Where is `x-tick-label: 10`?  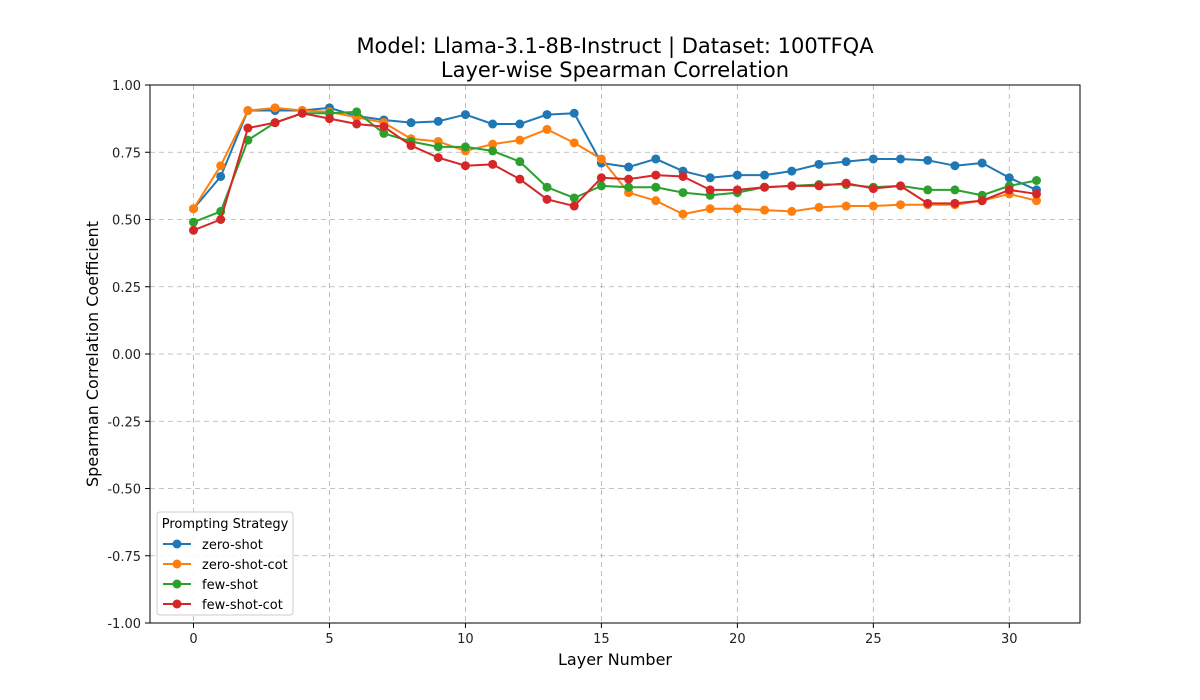
x-tick-label: 10 is located at coordinates (465, 639).